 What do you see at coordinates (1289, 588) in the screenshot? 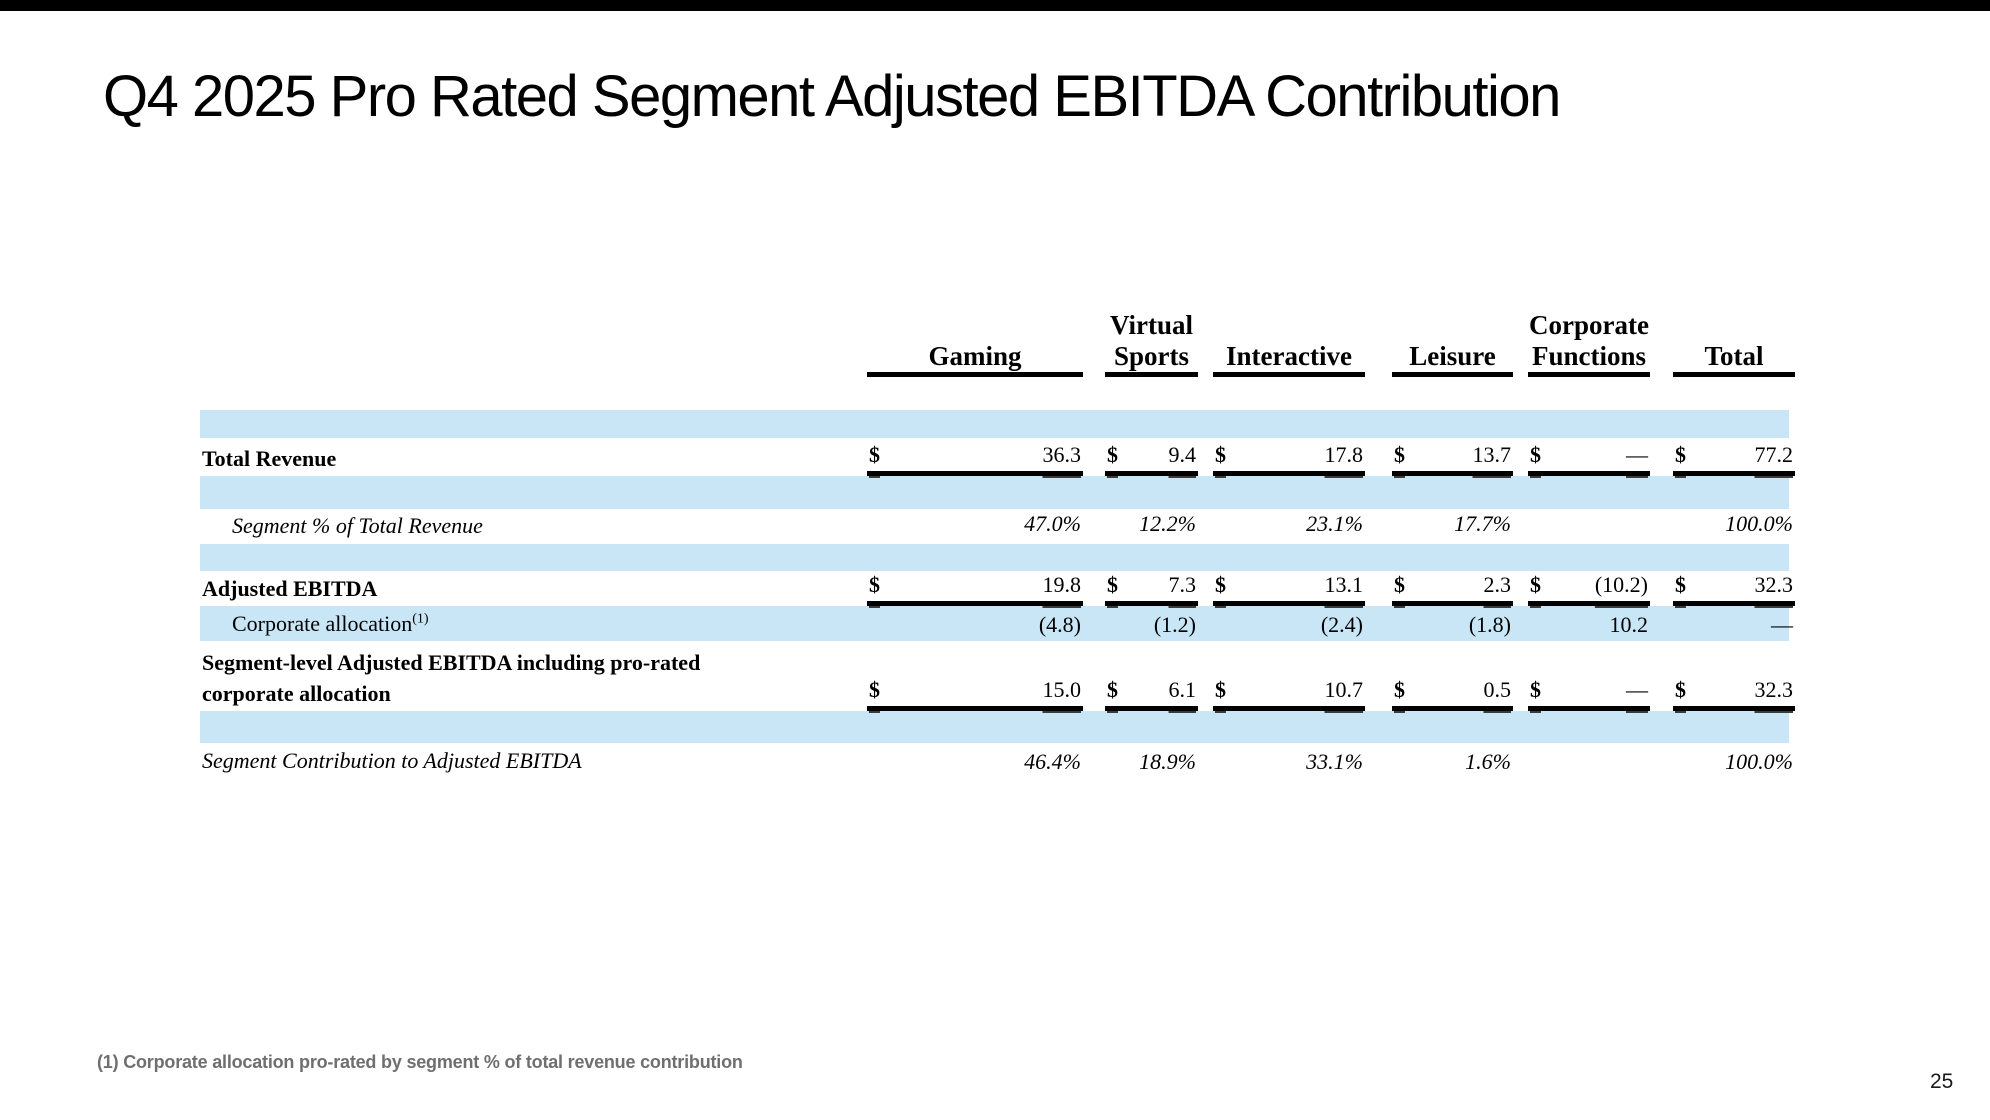
I see `adjusted-ebitda-interactive-cell: $ 13.1` at bounding box center [1289, 588].